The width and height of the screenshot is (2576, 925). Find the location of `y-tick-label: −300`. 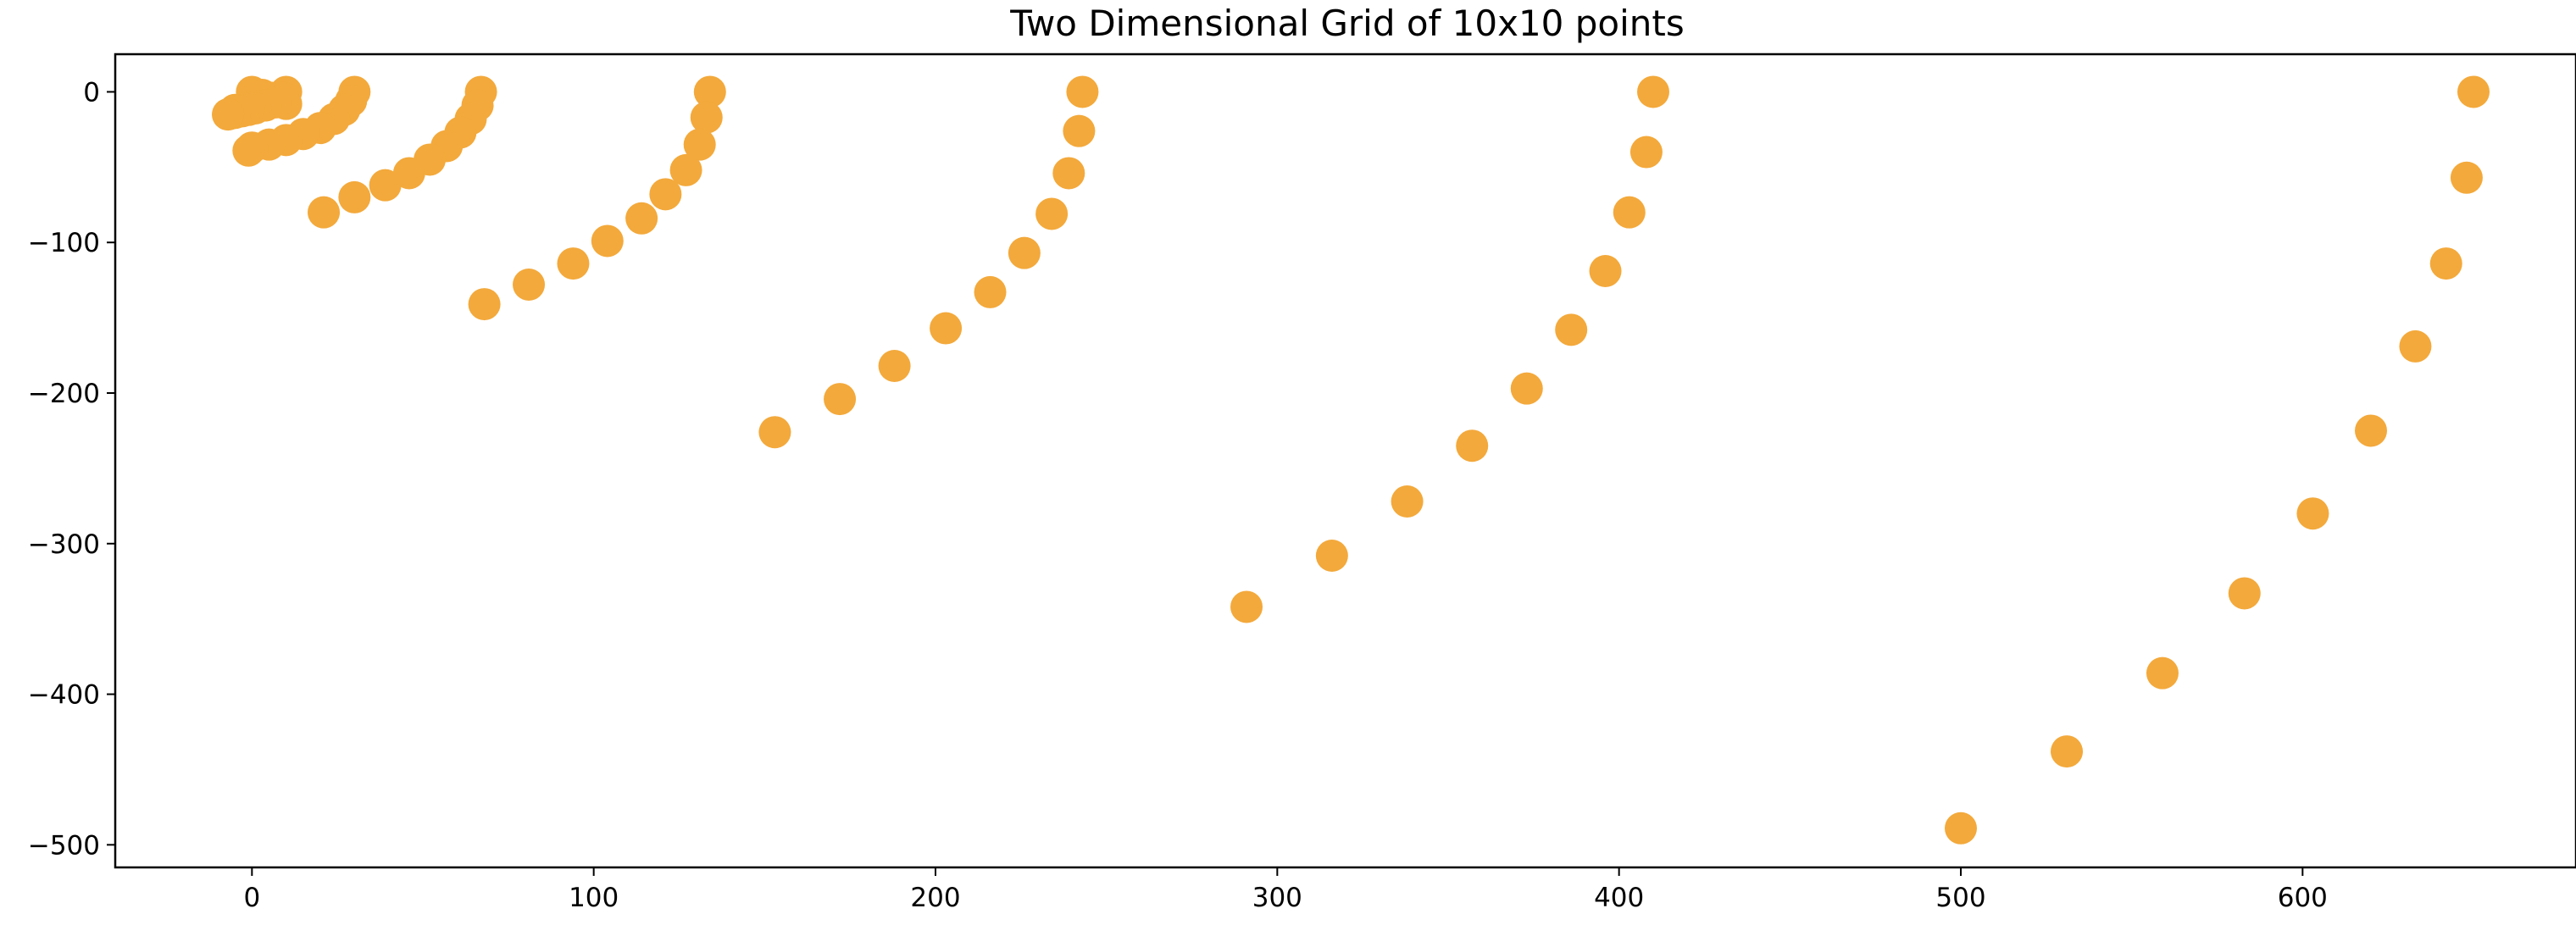

y-tick-label: −300 is located at coordinates (64, 544).